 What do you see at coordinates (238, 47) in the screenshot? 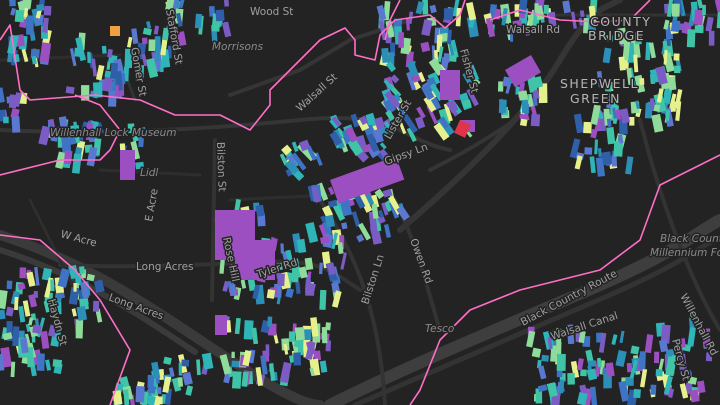
I see `label-morrisons: Morrisons` at bounding box center [238, 47].